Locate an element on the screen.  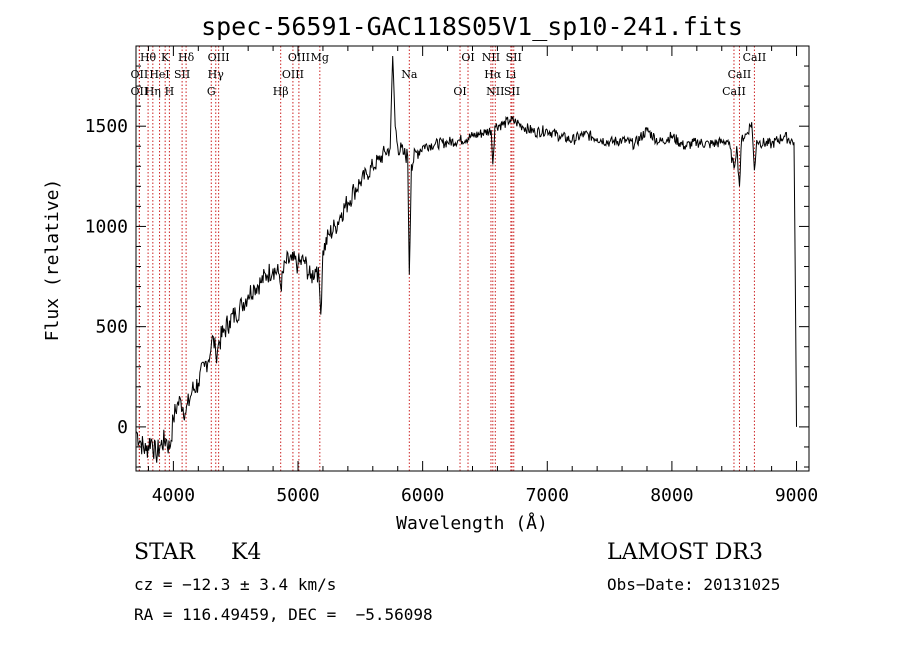
class-label: STAR is located at coordinates (164, 552).